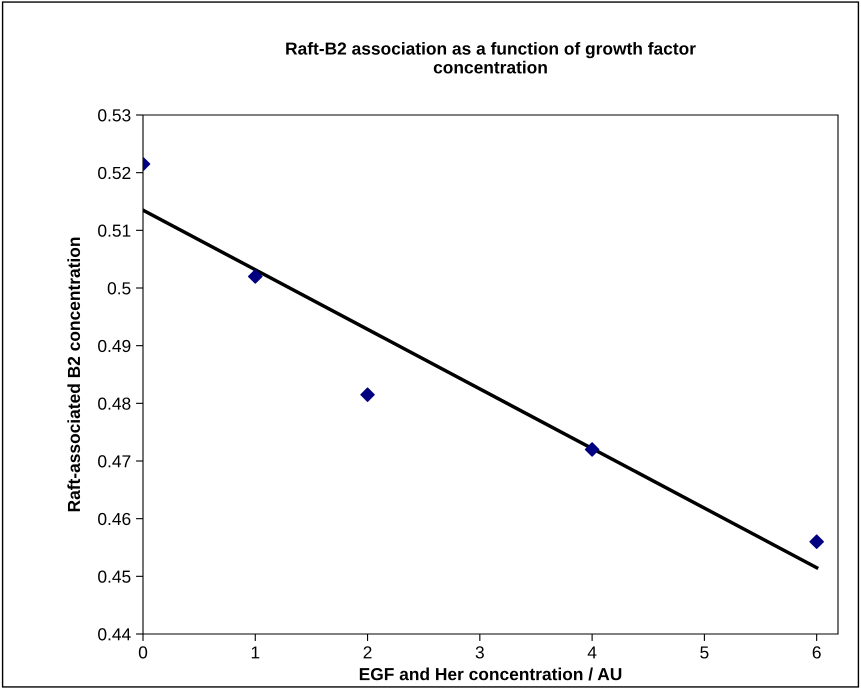 Image resolution: width=861 pixels, height=689 pixels. Describe the element at coordinates (816, 652) in the screenshot. I see `x-tick-label: 6` at that location.